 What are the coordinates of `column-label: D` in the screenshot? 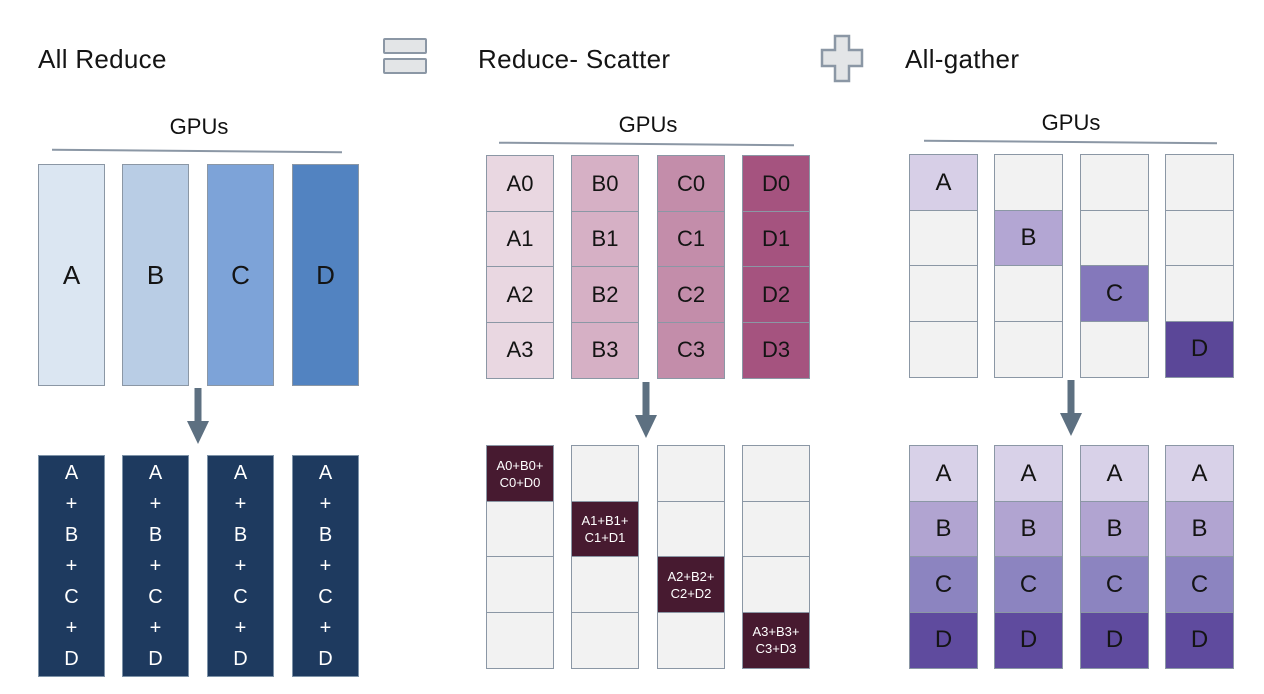 It's located at (325, 274).